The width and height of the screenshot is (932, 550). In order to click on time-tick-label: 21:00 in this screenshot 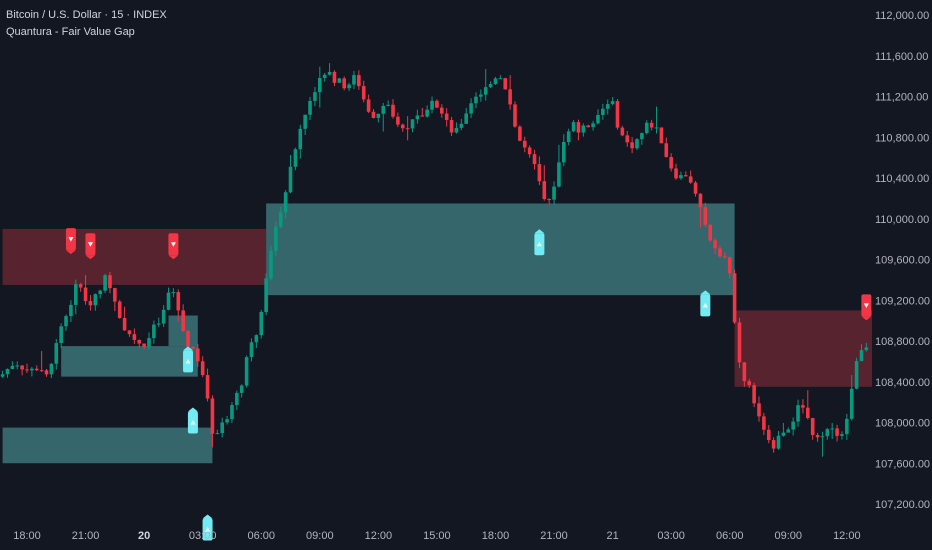, I will do `click(86, 536)`.